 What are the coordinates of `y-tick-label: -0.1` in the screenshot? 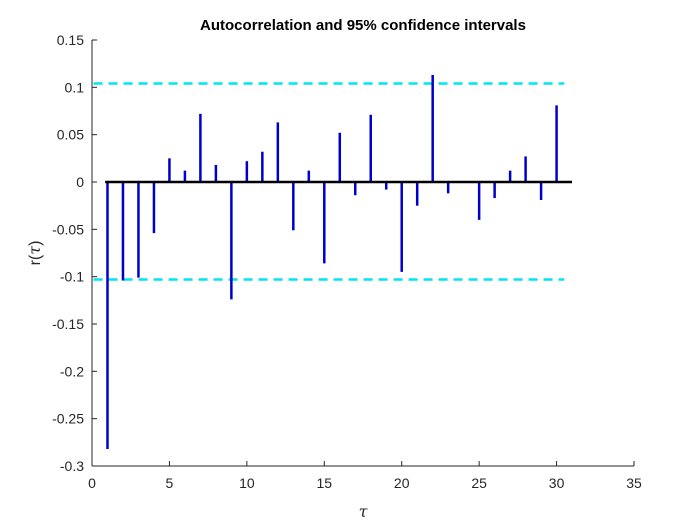 It's located at (72, 277).